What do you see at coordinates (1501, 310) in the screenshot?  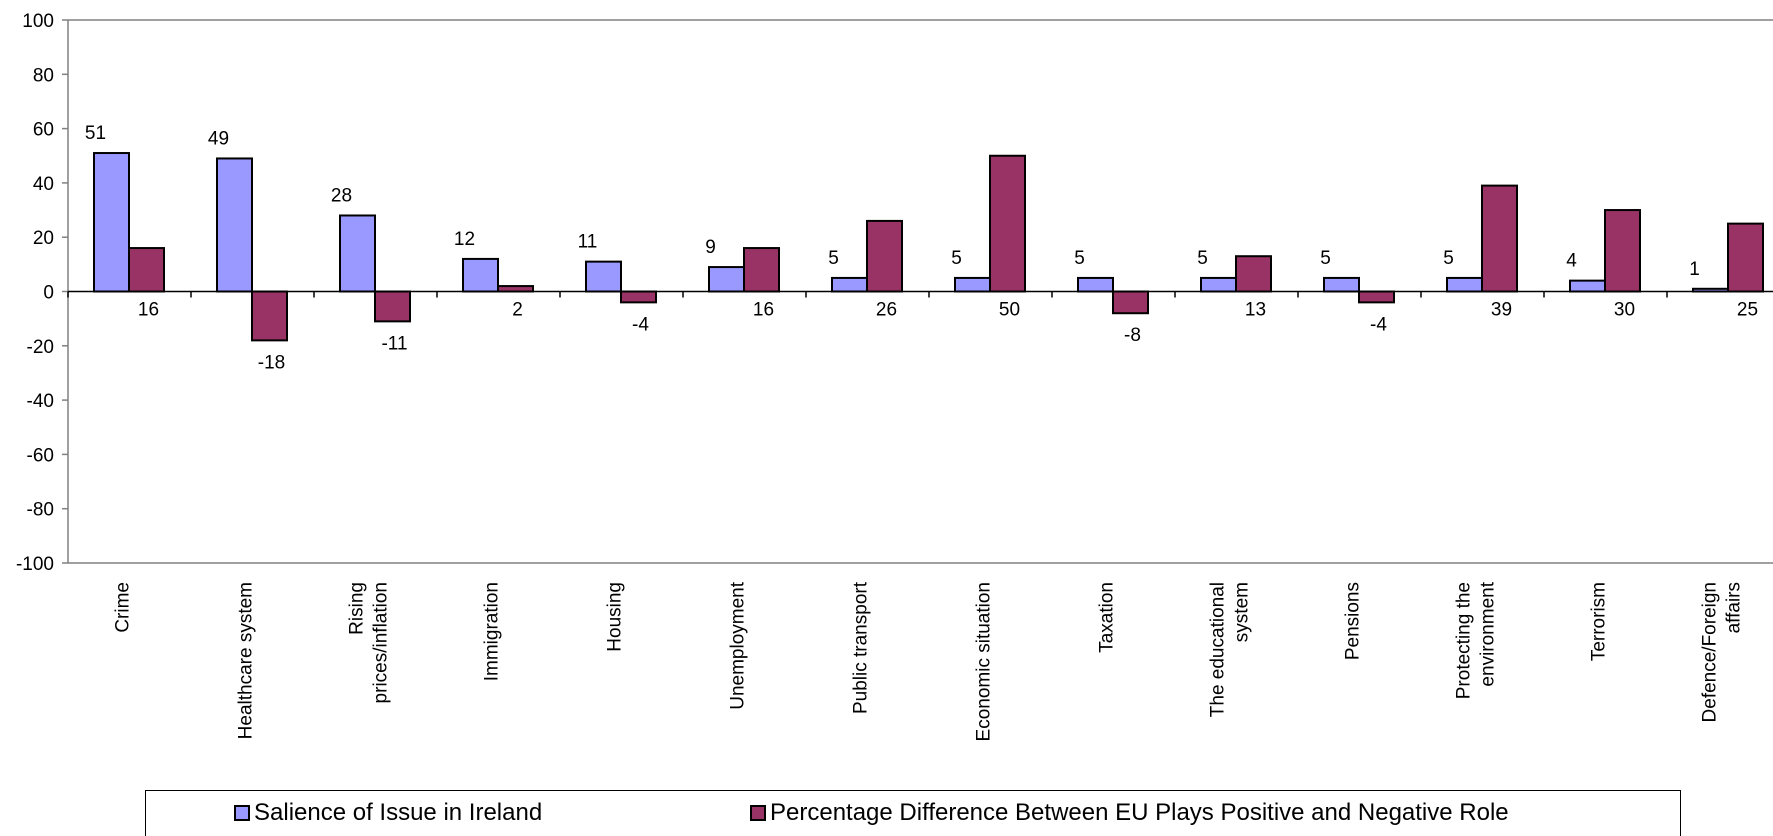 I see `data-label-eu-difference: 39` at bounding box center [1501, 310].